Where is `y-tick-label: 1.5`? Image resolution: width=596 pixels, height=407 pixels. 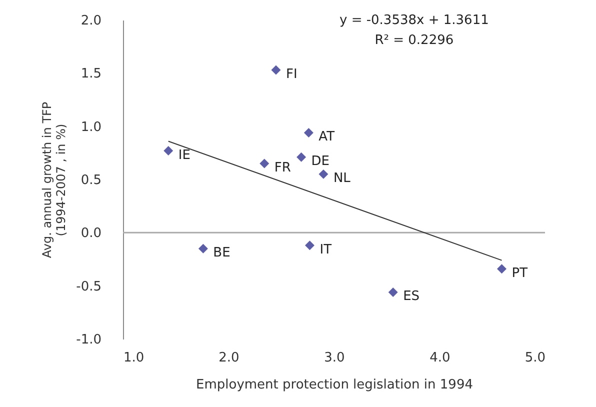
y-tick-label: 1.5 is located at coordinates (91, 74).